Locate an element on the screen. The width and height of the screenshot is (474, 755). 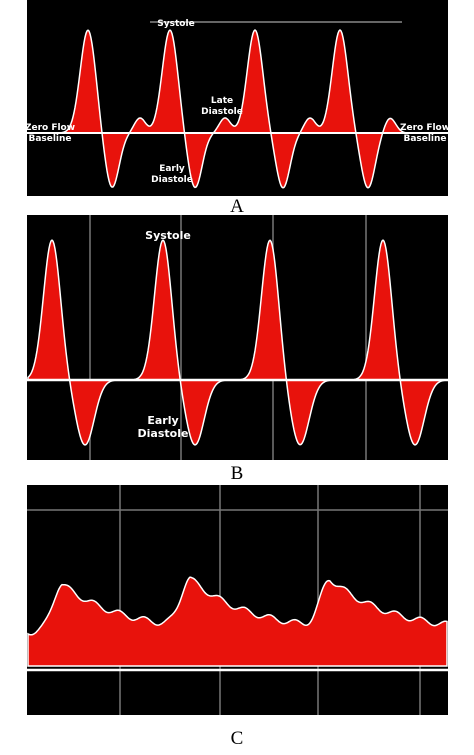
label: Late is located at coordinates (222, 101).